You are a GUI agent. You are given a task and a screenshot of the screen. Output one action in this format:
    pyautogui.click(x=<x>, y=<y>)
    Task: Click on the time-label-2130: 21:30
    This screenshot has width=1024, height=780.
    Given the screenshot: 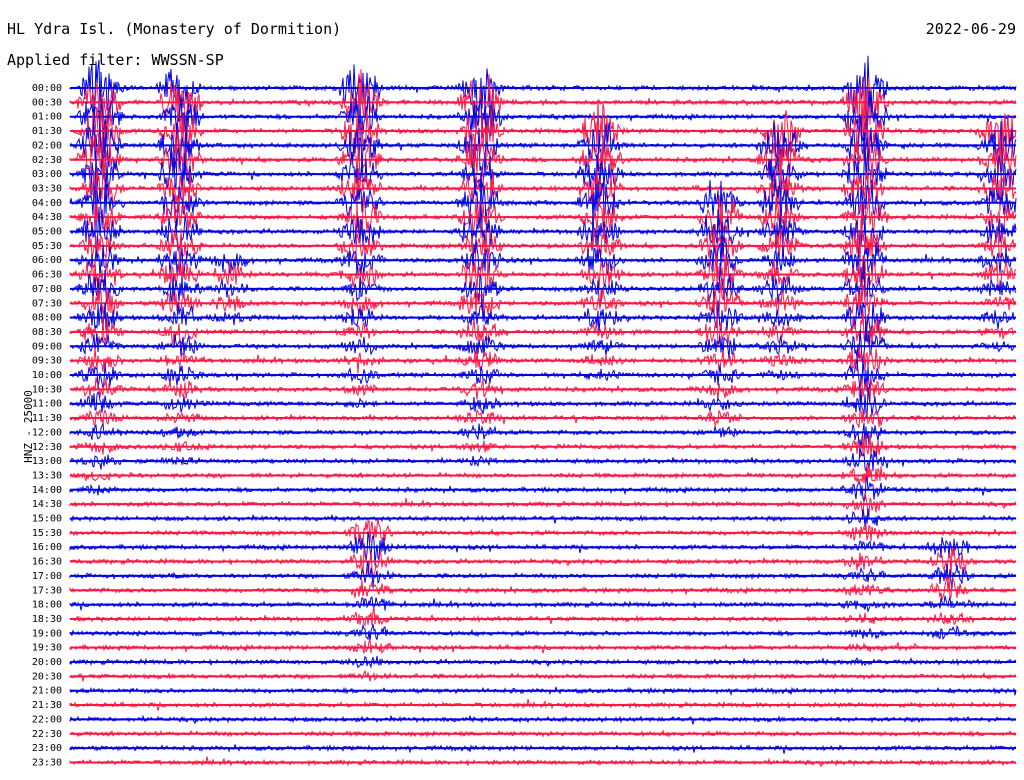 What is the action you would take?
    pyautogui.click(x=47, y=705)
    